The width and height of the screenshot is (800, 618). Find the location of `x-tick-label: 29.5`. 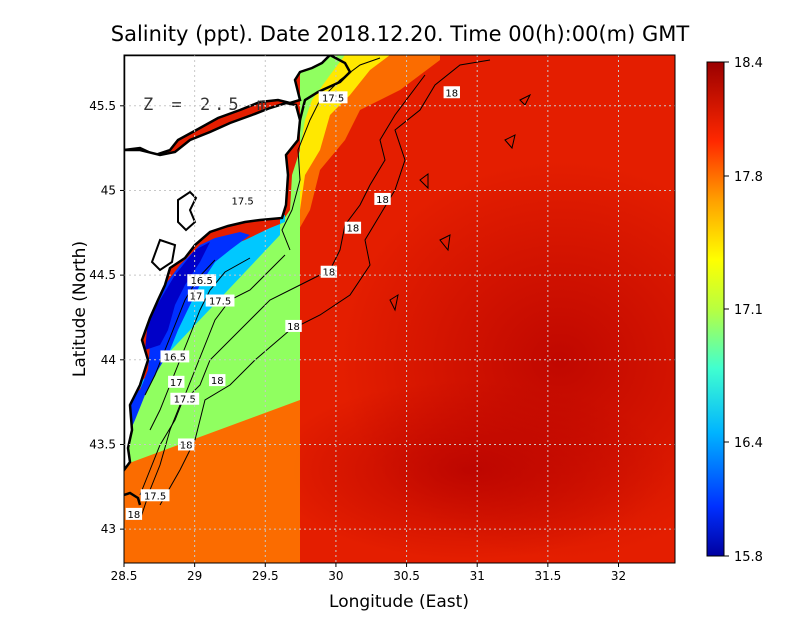

x-tick-label: 29.5 is located at coordinates (265, 576).